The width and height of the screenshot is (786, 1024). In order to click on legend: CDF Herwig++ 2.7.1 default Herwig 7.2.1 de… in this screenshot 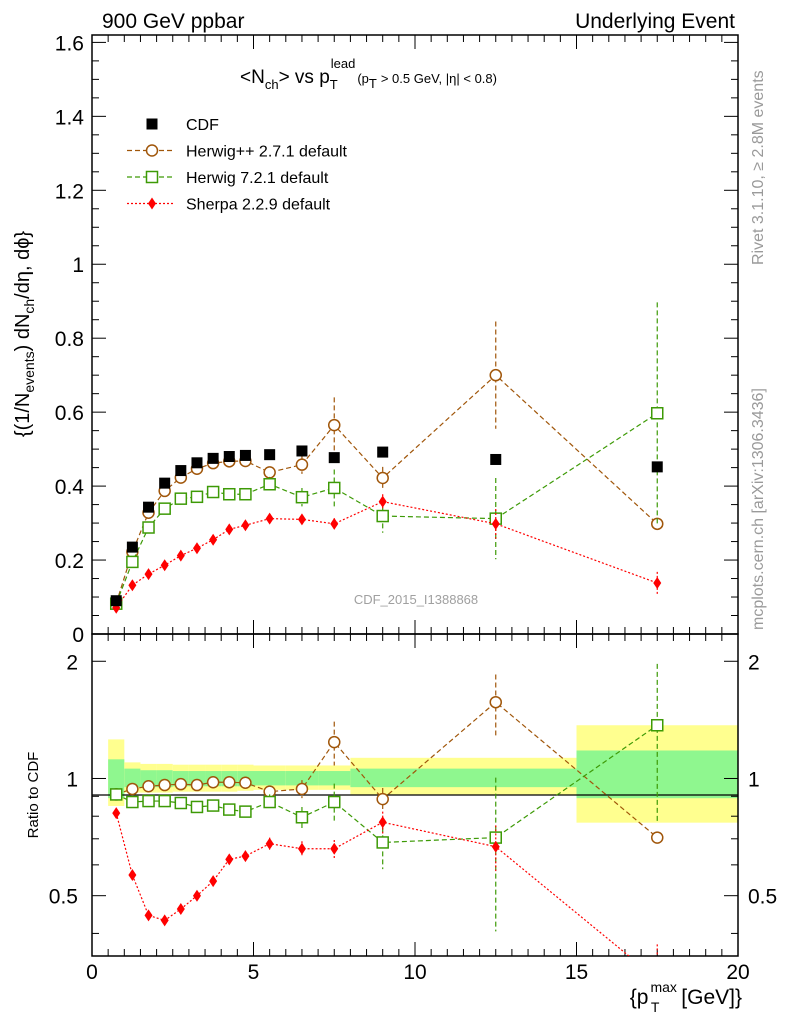, I will do `click(237, 165)`.